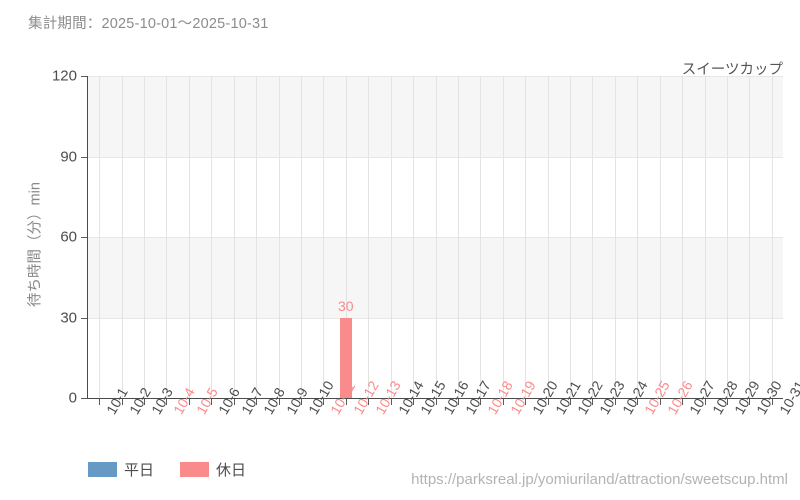  What do you see at coordinates (139, 470) in the screenshot?
I see `legend-label: 平日` at bounding box center [139, 470].